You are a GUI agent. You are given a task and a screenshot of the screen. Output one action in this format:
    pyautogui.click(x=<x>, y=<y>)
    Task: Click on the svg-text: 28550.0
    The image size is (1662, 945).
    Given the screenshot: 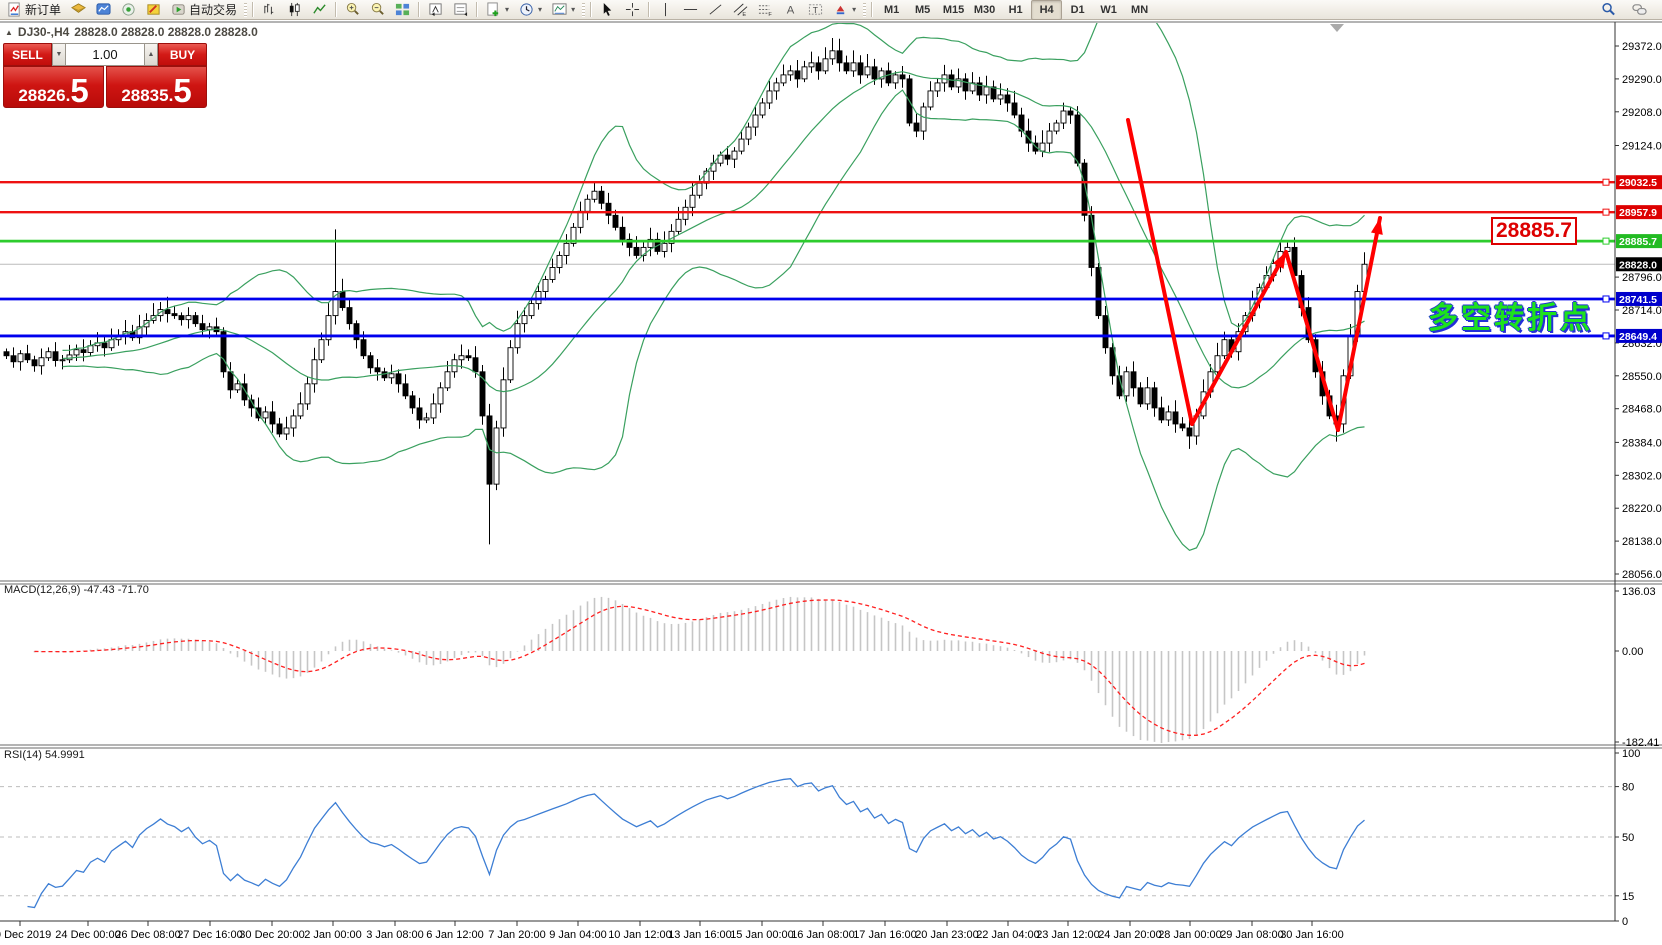 What is the action you would take?
    pyautogui.click(x=1642, y=377)
    